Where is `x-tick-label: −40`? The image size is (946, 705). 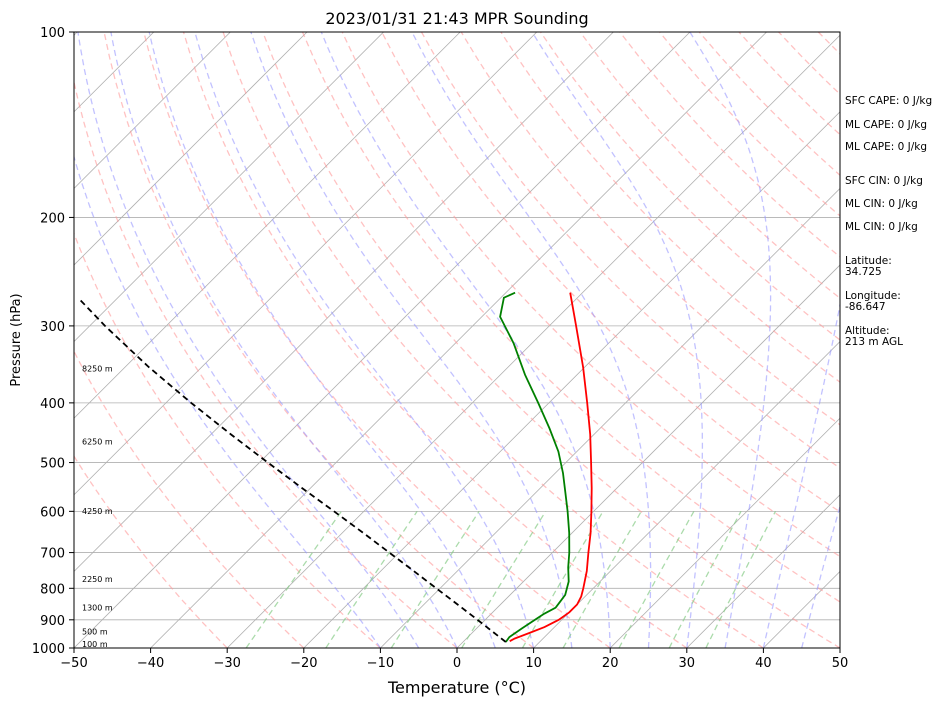
x-tick-label: −40 is located at coordinates (150, 663).